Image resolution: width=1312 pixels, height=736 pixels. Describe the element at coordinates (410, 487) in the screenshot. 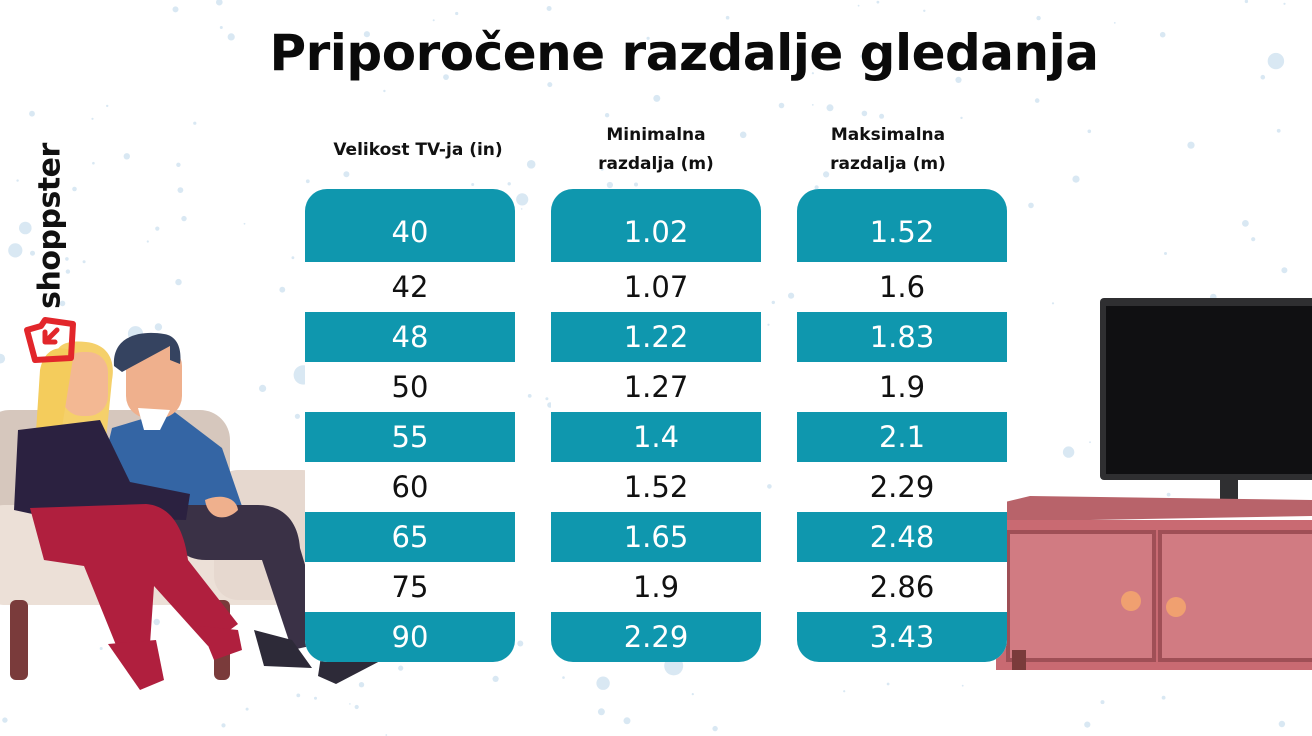

I see `tv-size-cell: 60` at that location.